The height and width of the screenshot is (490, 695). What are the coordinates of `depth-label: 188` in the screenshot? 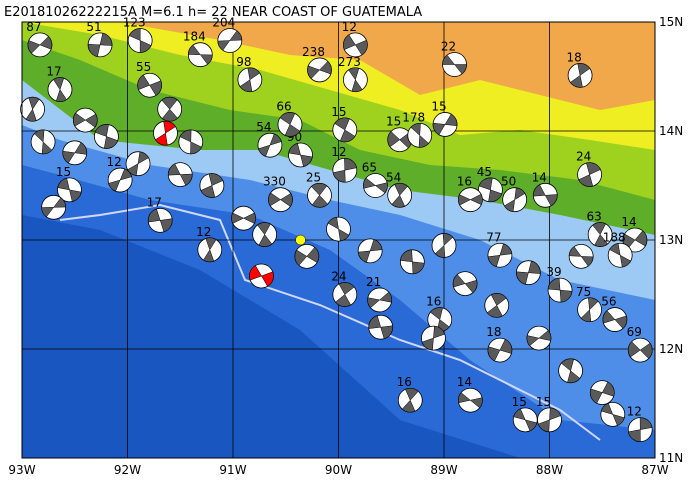 It's located at (614, 237).